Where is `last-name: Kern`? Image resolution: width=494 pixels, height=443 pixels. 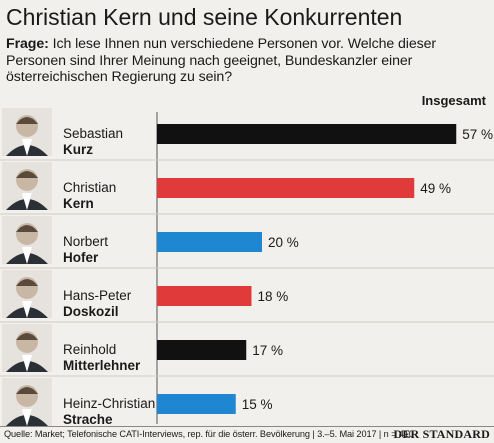 last-name: Kern is located at coordinates (78, 203).